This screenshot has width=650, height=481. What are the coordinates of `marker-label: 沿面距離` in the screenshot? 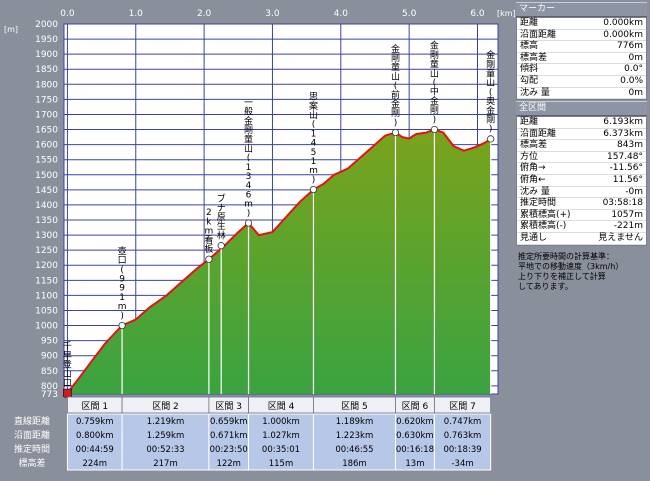 It's located at (538, 34).